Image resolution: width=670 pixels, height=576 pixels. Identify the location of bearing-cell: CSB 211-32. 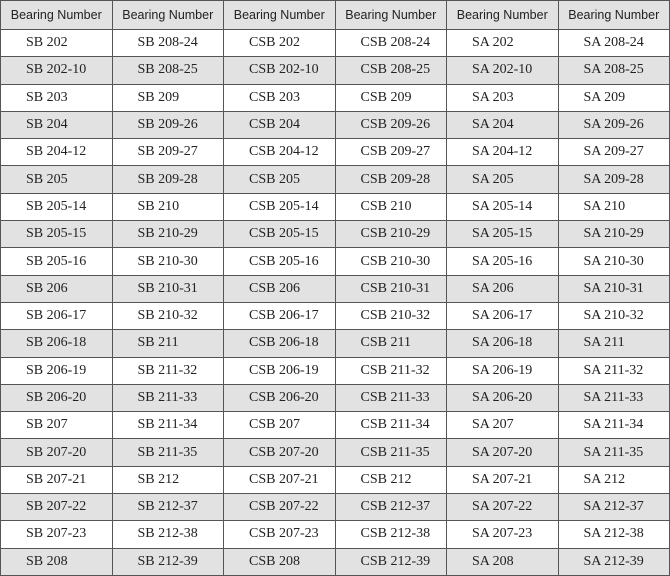
(390, 370).